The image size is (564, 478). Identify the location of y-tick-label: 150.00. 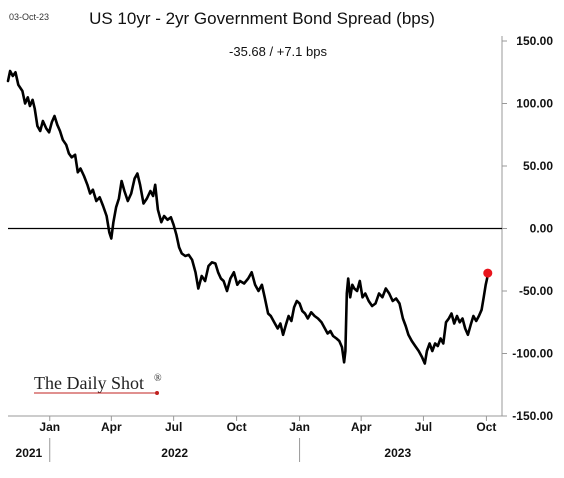
(534, 41).